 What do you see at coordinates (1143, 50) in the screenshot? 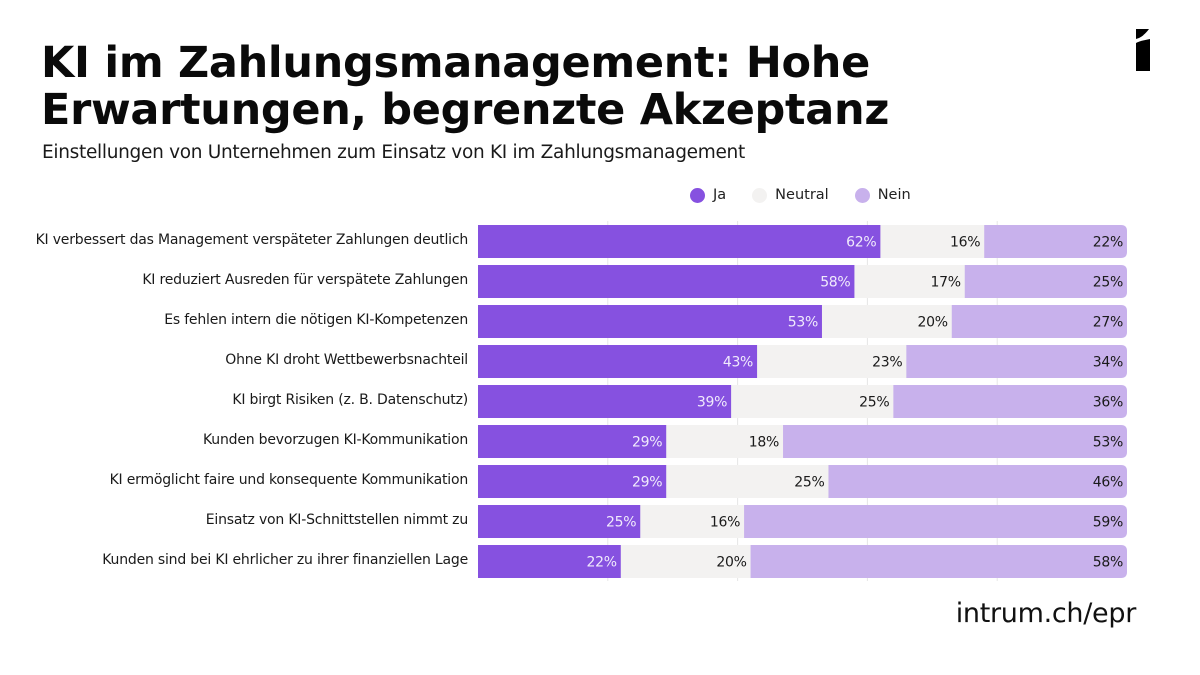
I see `intrum-logo-icon` at bounding box center [1143, 50].